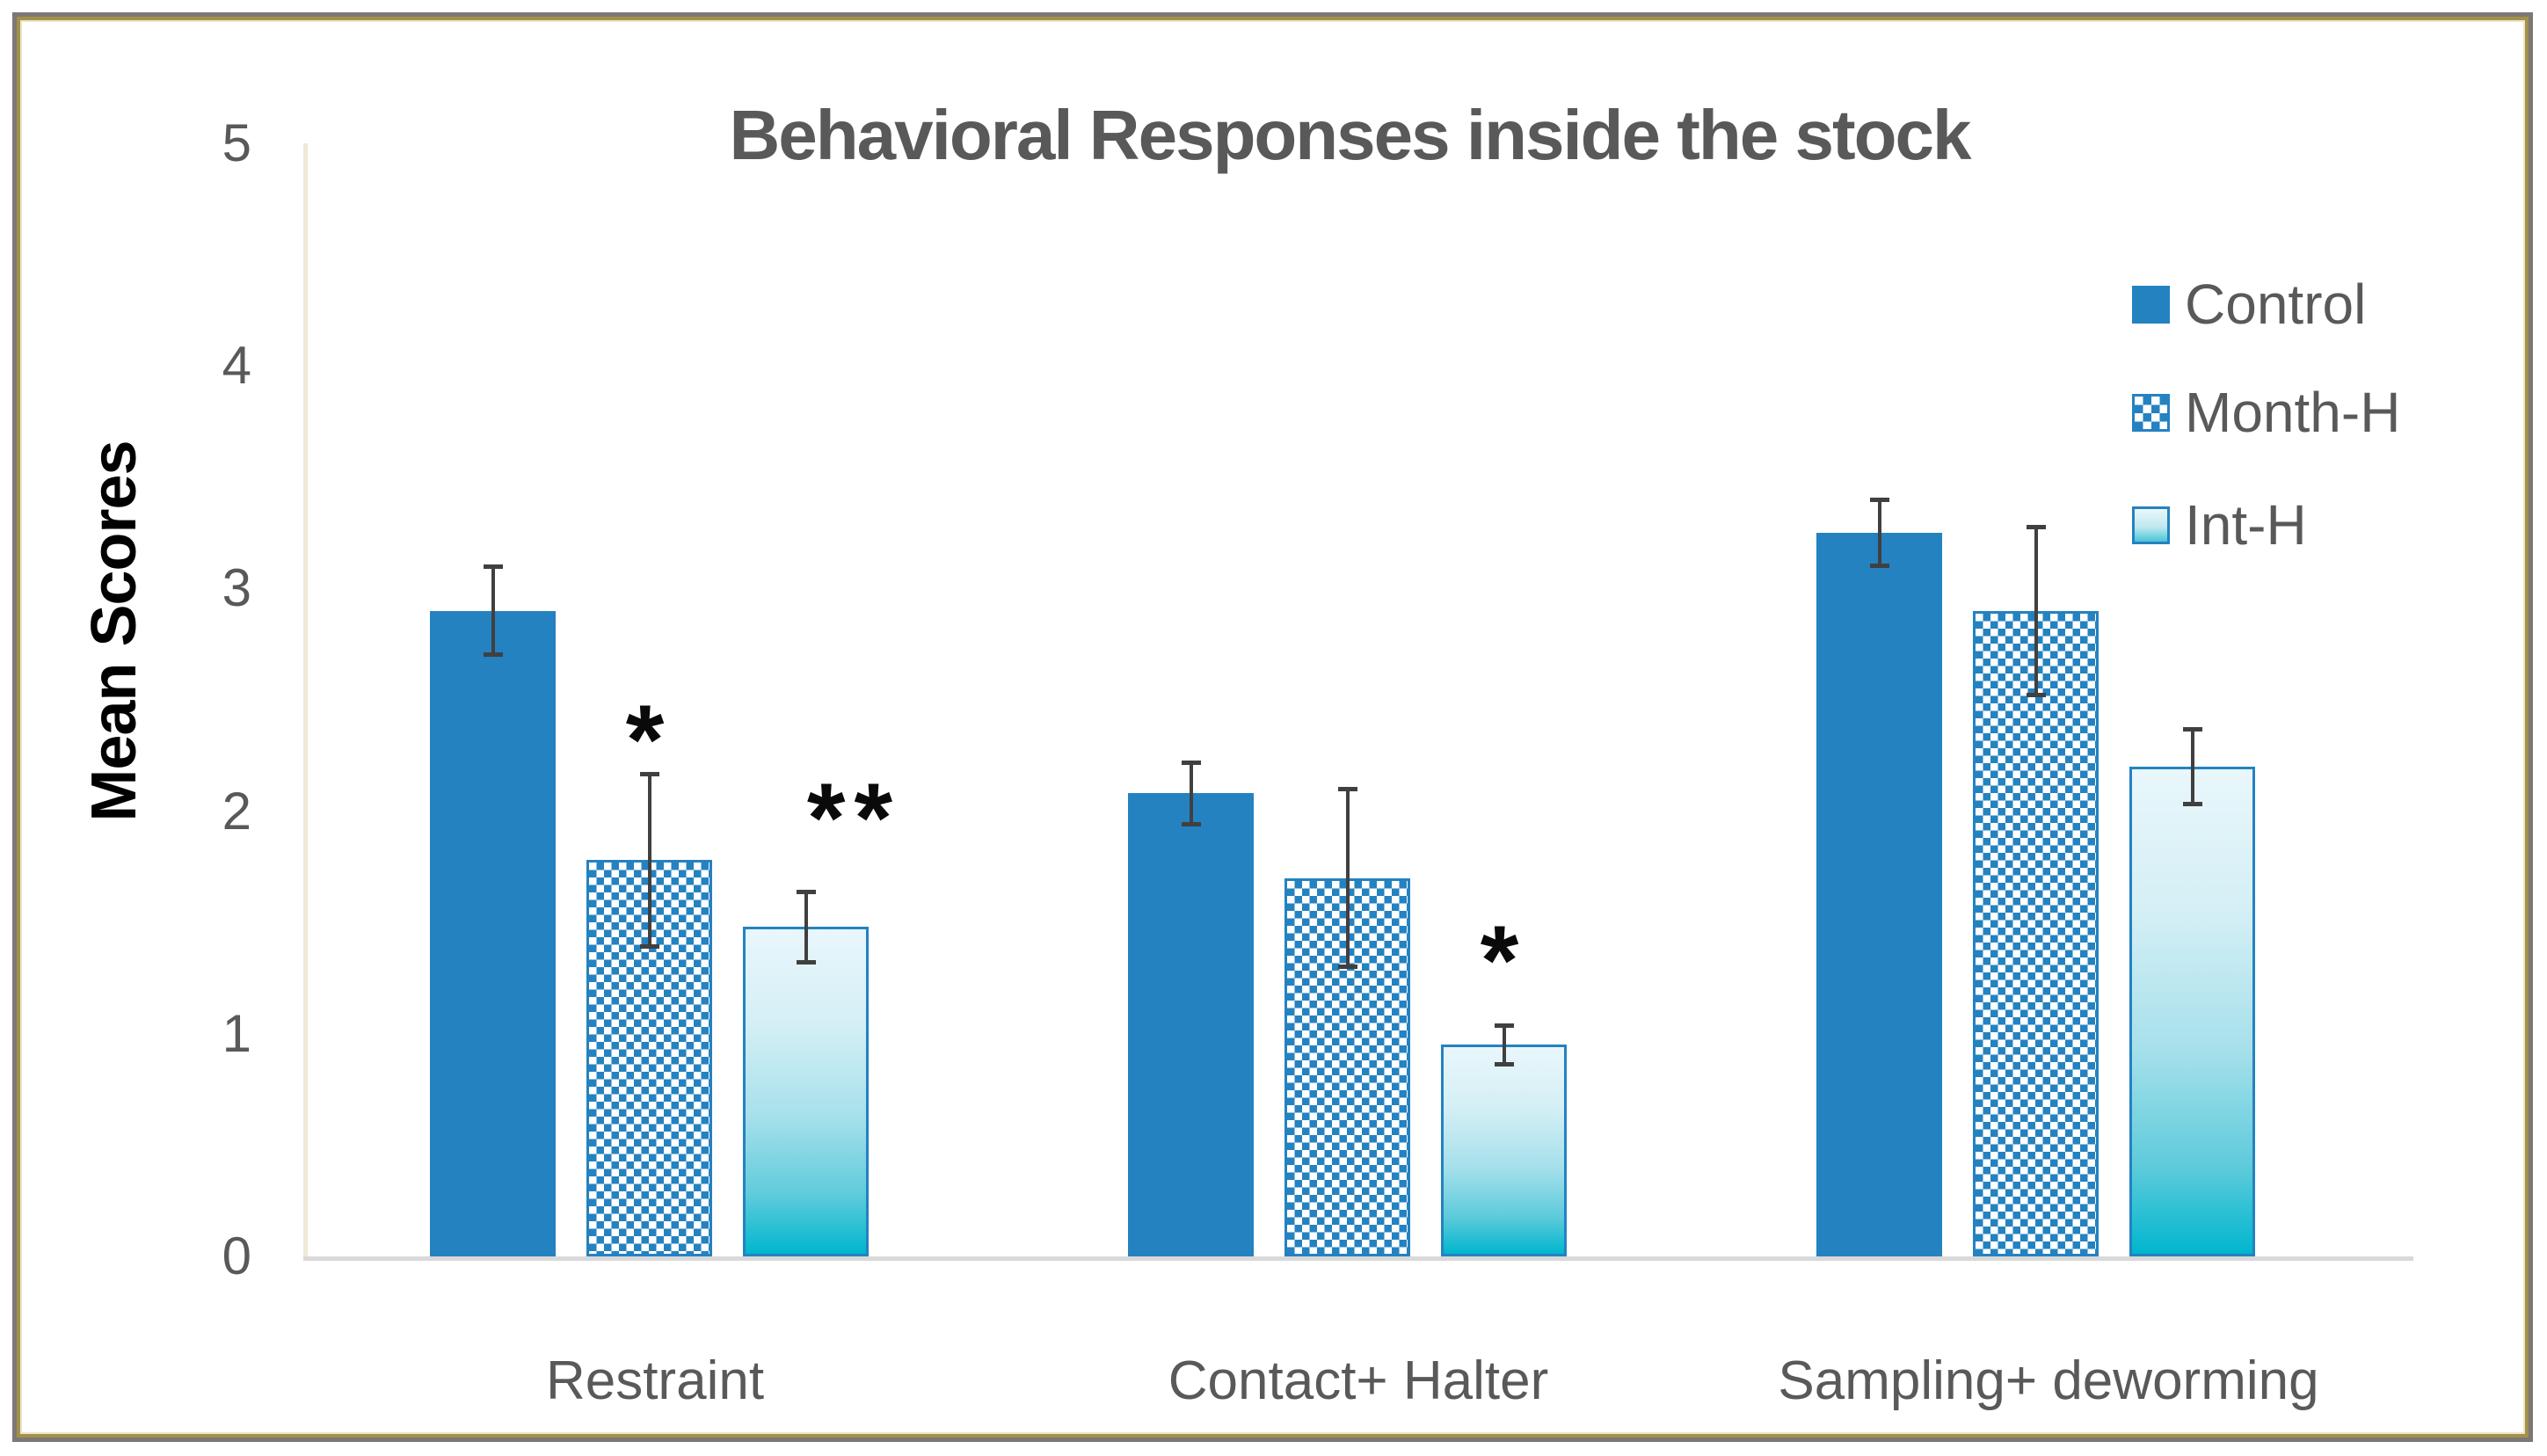 The height and width of the screenshot is (1456, 2547). I want to click on int-h-legend-swatch, so click(2151, 525).